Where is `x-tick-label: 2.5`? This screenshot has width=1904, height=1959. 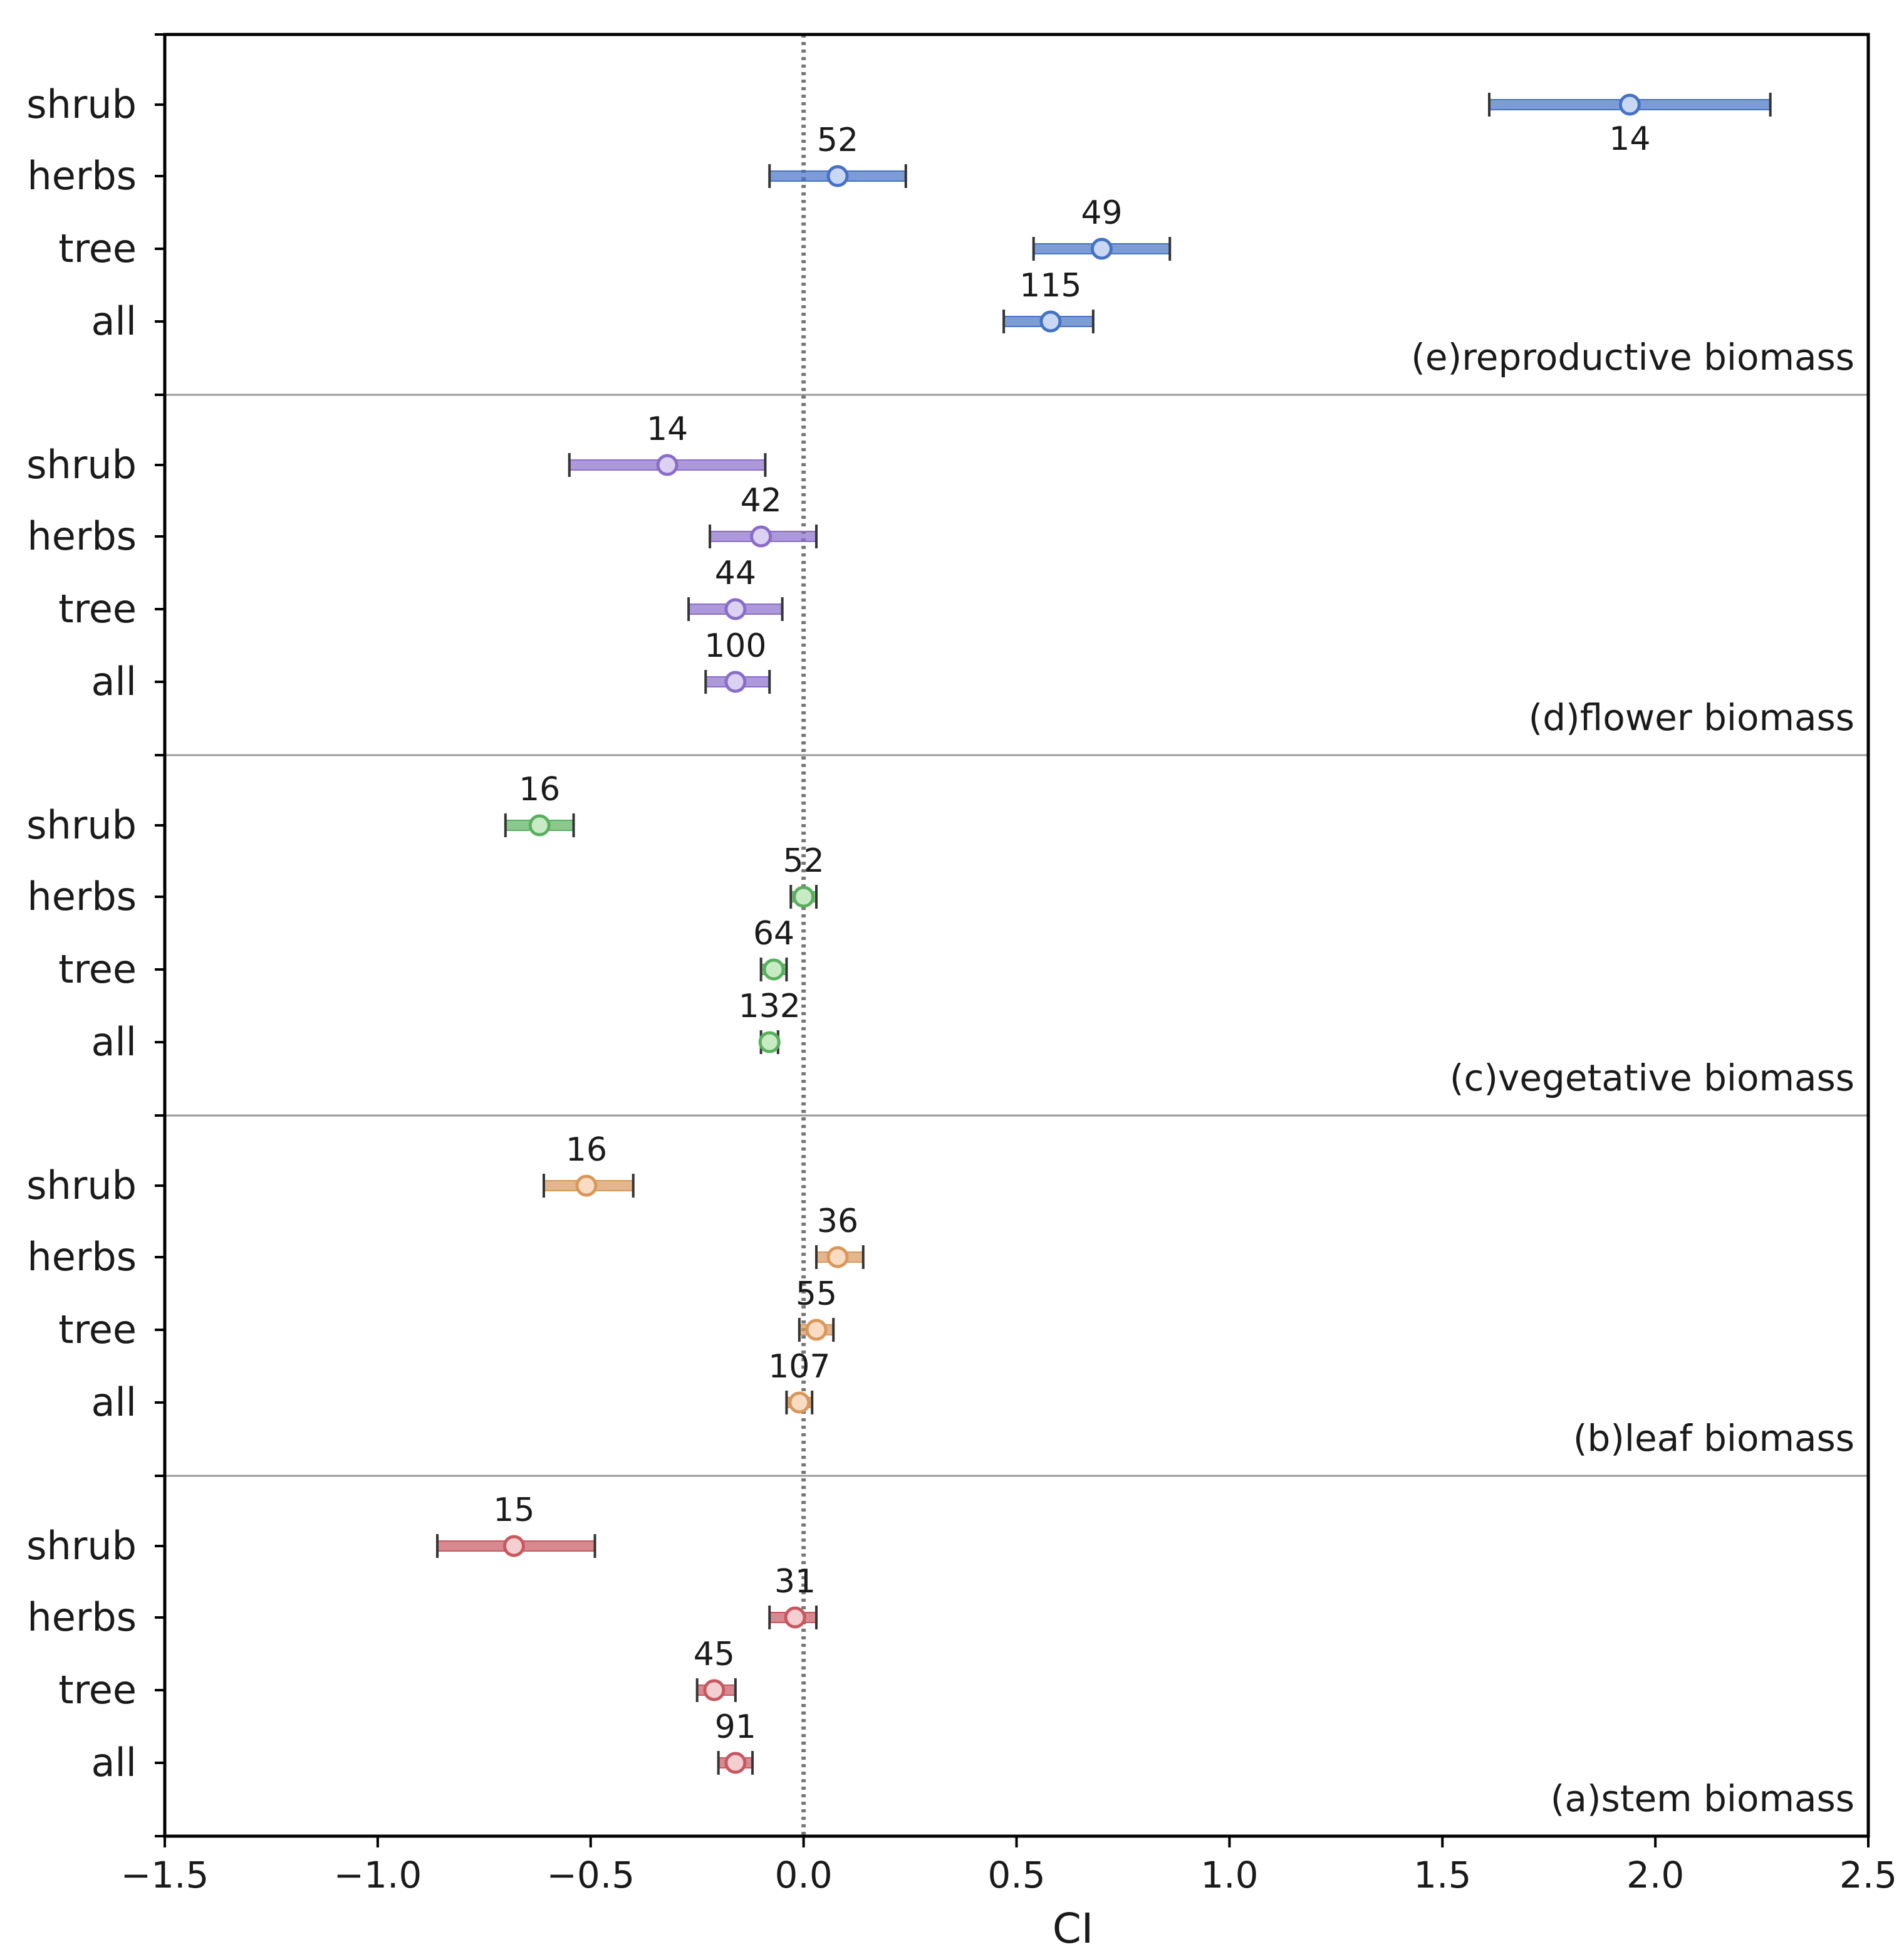 x-tick-label: 2.5 is located at coordinates (1868, 1875).